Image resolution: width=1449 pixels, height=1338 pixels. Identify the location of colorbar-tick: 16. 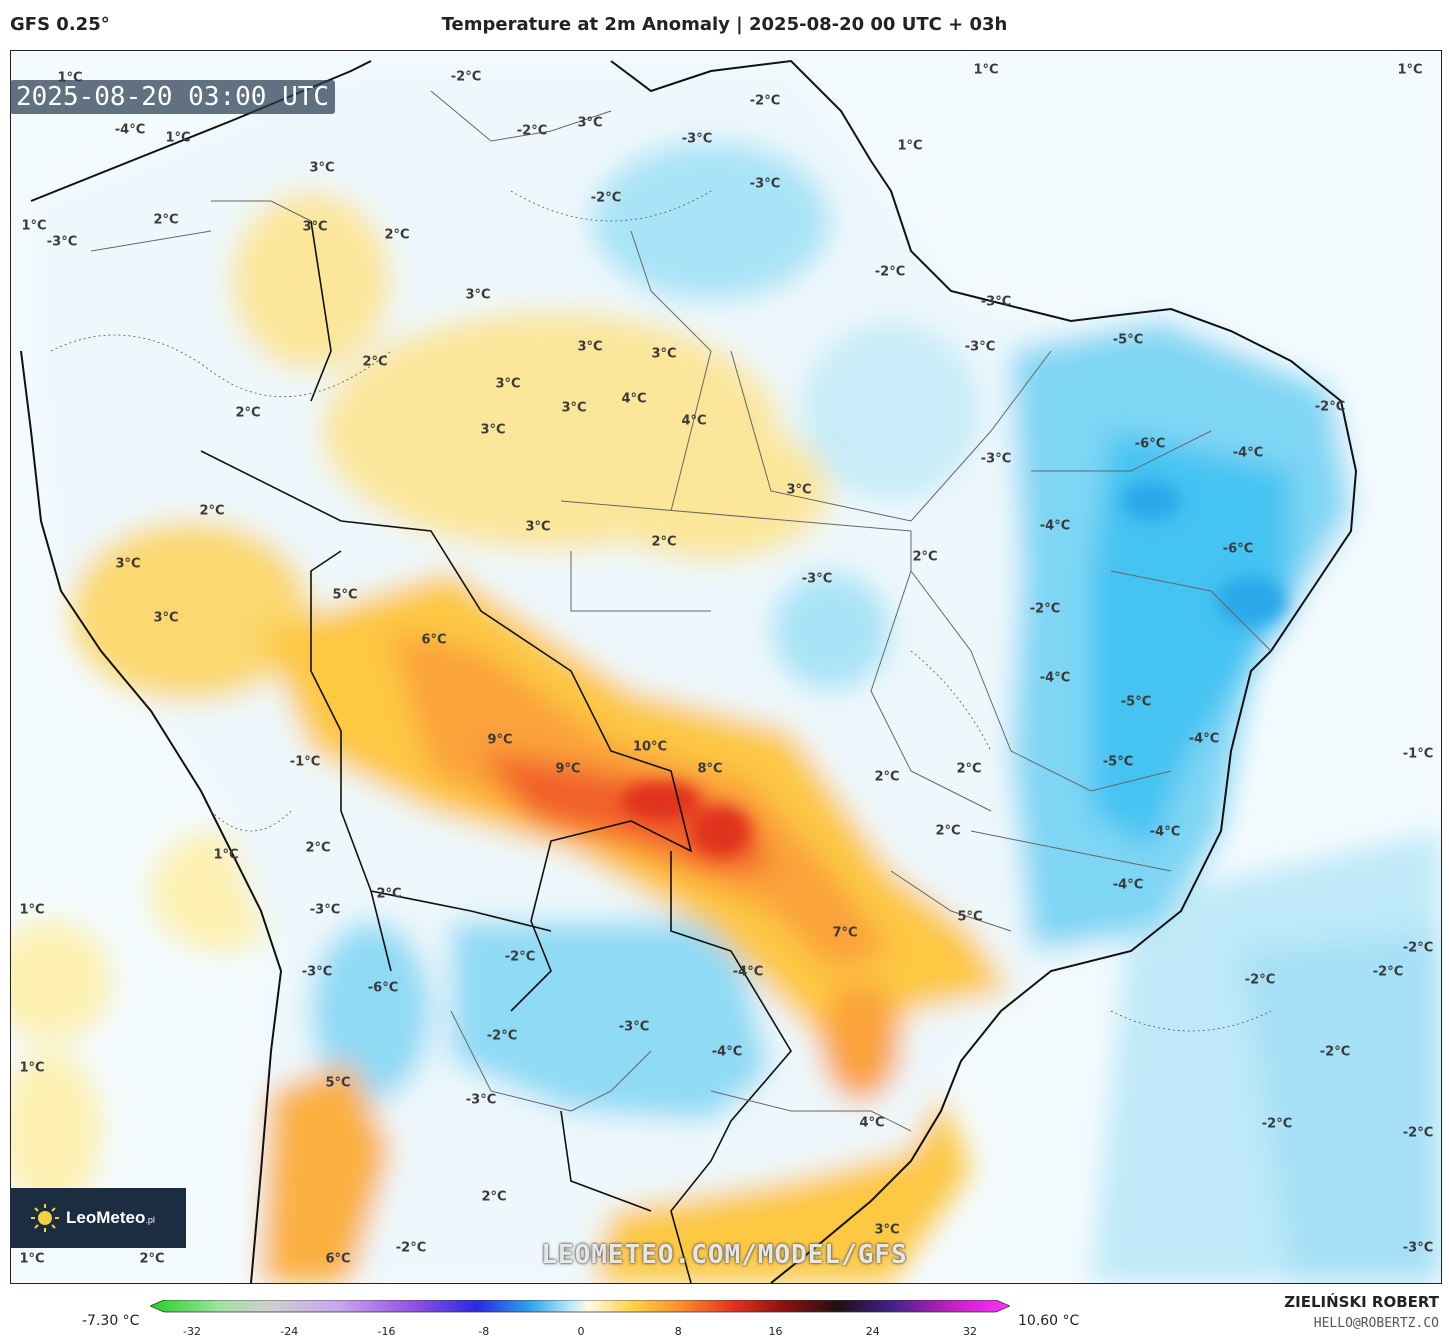
(775, 1331).